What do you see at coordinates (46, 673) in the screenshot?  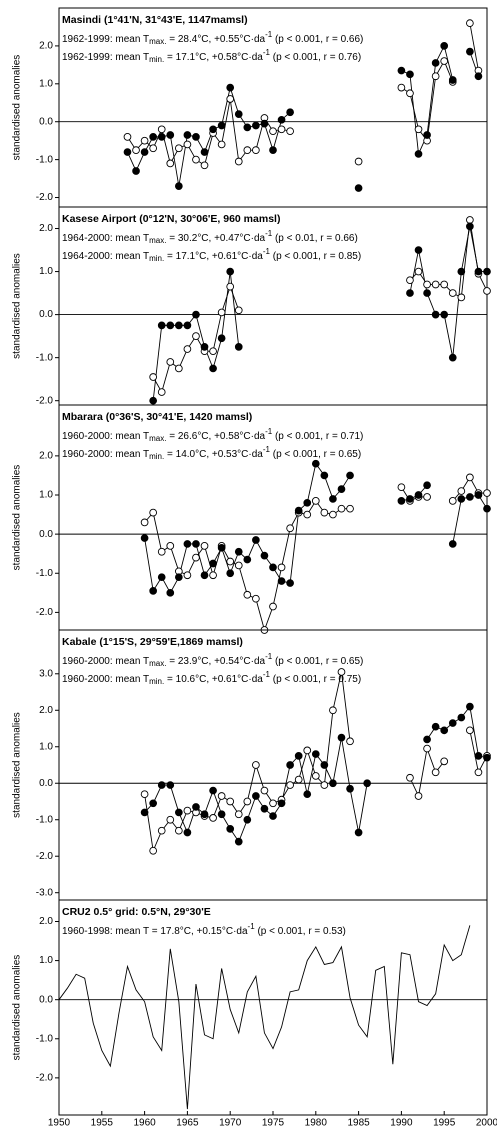 I see `y-tick-label: 3.0` at bounding box center [46, 673].